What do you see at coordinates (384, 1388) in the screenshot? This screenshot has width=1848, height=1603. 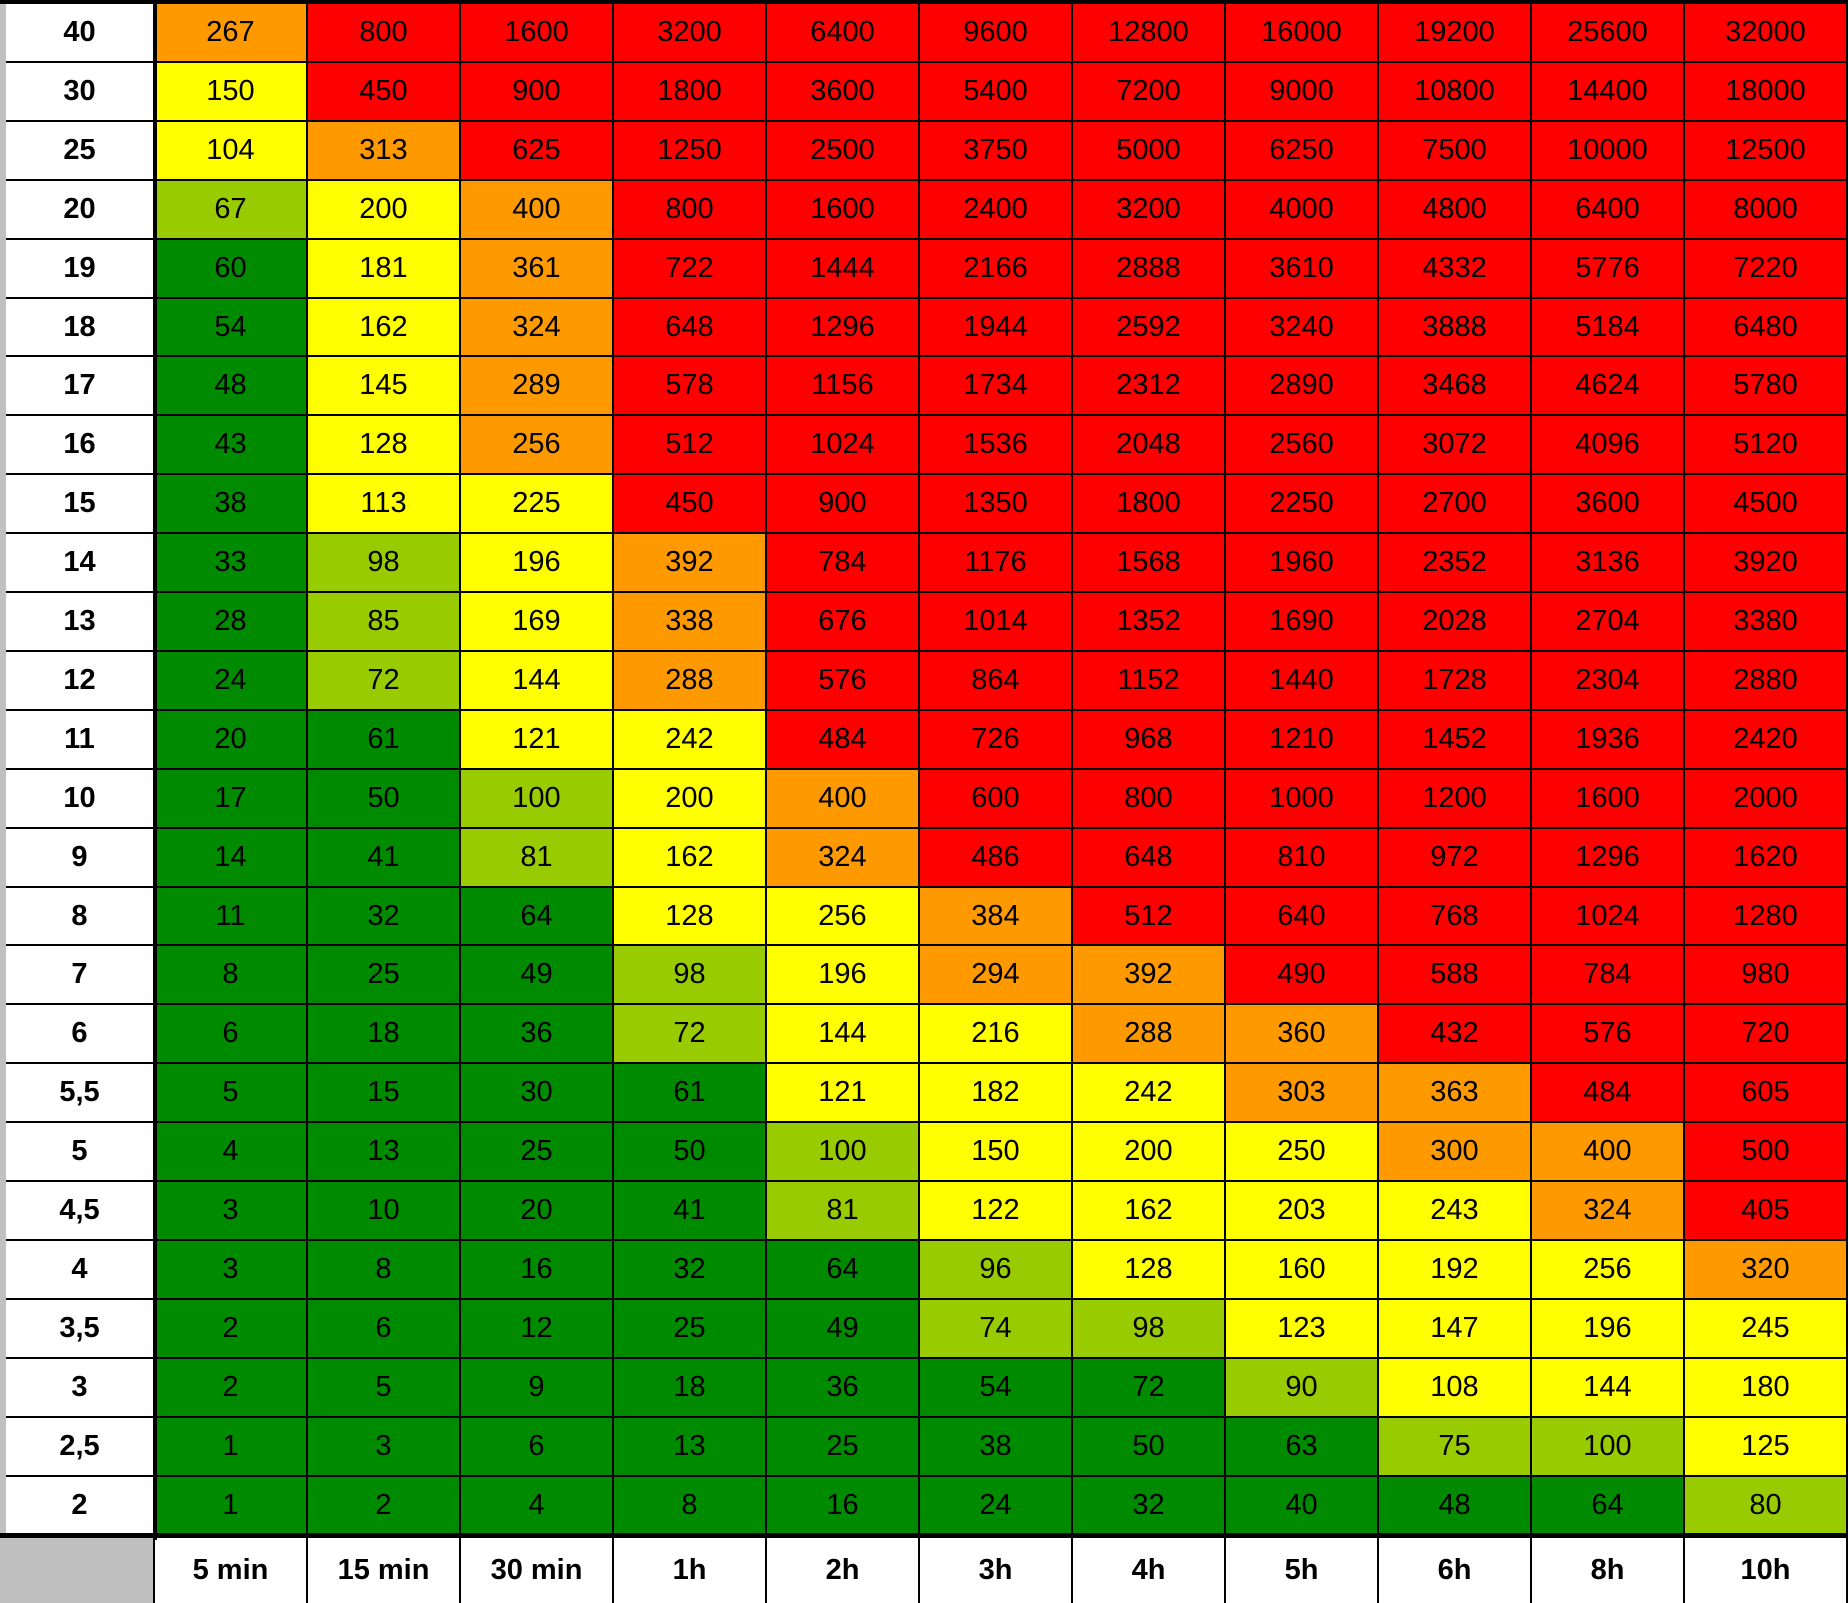 I see `table-cell: 5` at bounding box center [384, 1388].